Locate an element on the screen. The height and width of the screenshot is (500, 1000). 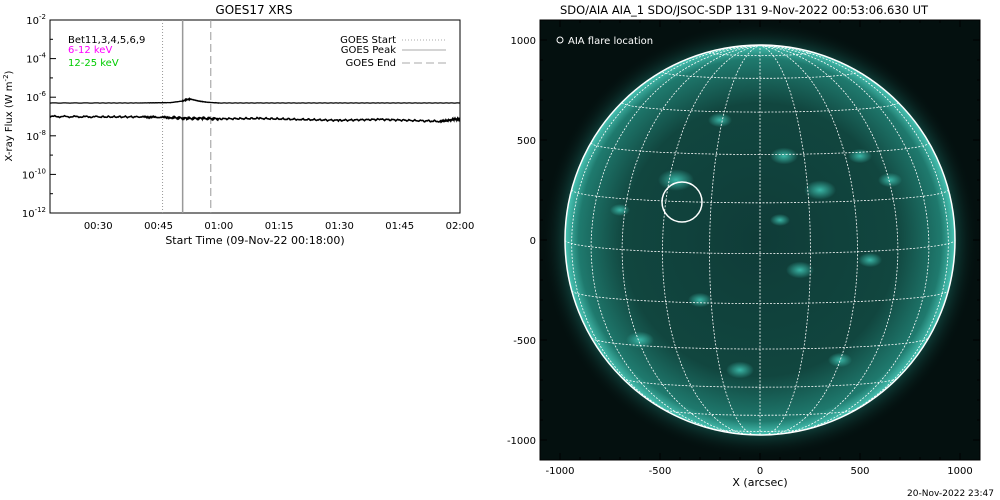
aia-y-tick-label: 500 is located at coordinates (526, 141).